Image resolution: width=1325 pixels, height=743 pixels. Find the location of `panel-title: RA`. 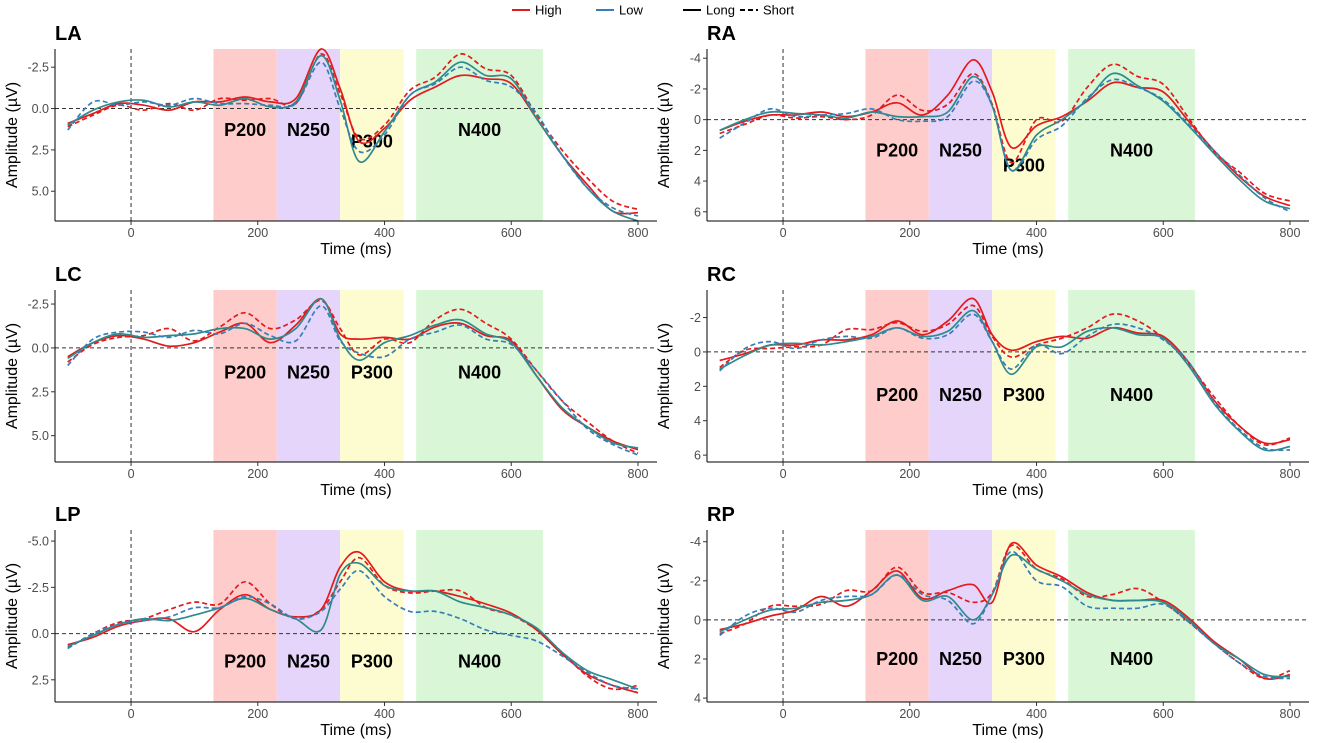

panel-title: RA is located at coordinates (721, 34).